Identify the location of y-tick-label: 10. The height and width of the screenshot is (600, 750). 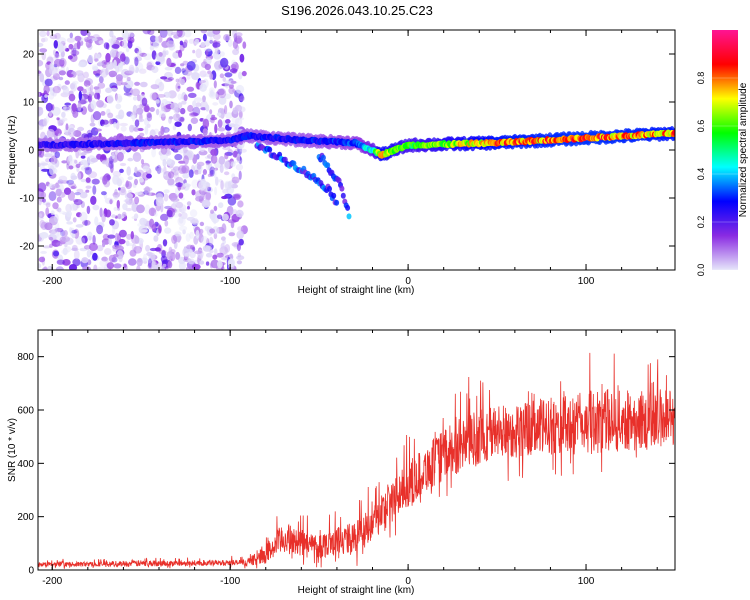
(29, 103).